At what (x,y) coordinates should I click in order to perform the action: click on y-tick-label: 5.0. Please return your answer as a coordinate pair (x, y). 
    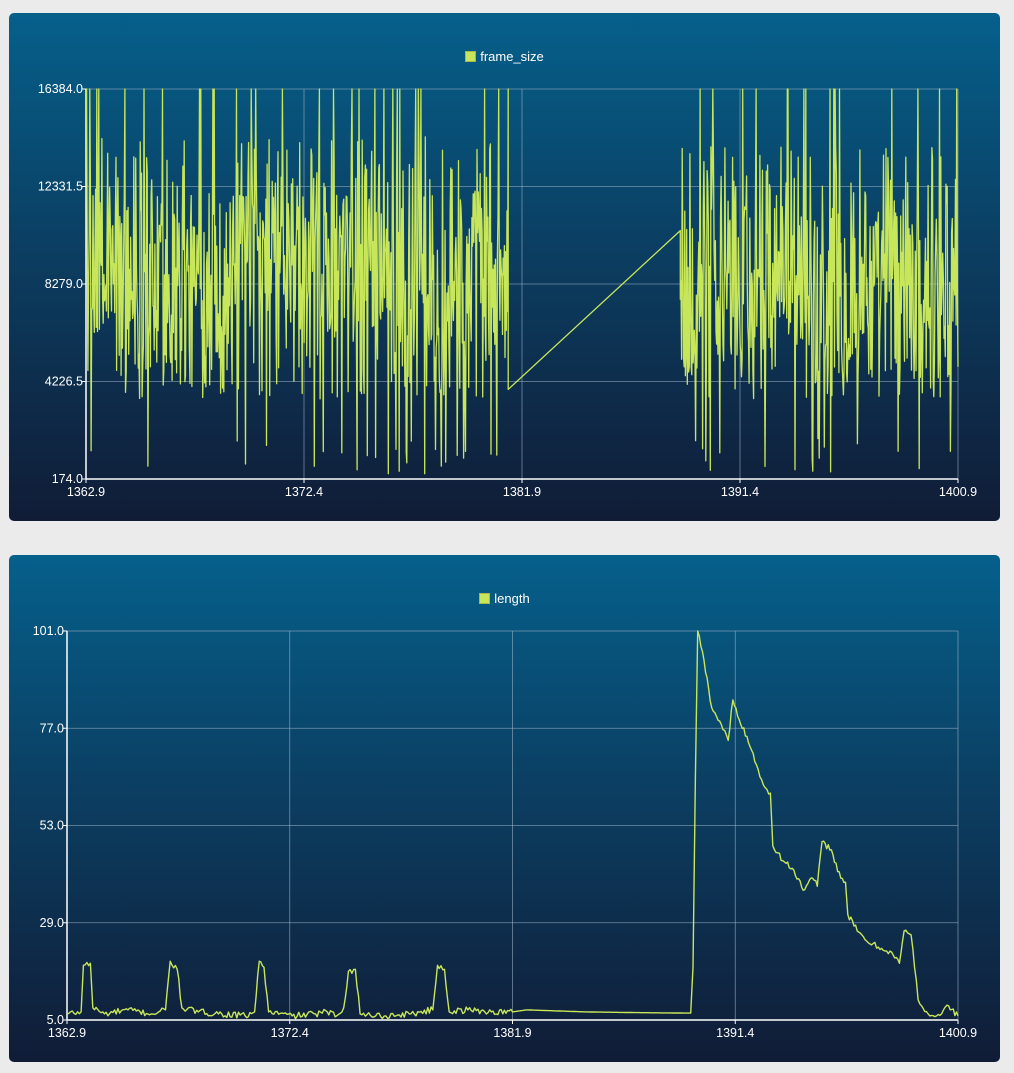
    Looking at the image, I should click on (55, 1020).